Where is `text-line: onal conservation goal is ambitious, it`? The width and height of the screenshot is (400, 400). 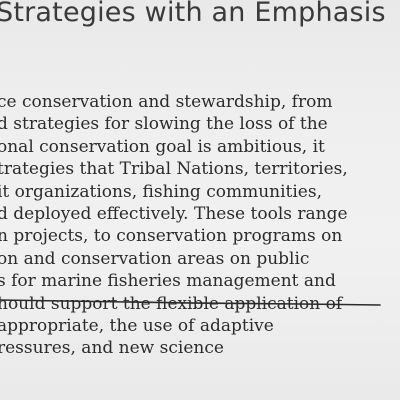
text-line: onal conservation goal is ambitious, it is located at coordinates (162, 146).